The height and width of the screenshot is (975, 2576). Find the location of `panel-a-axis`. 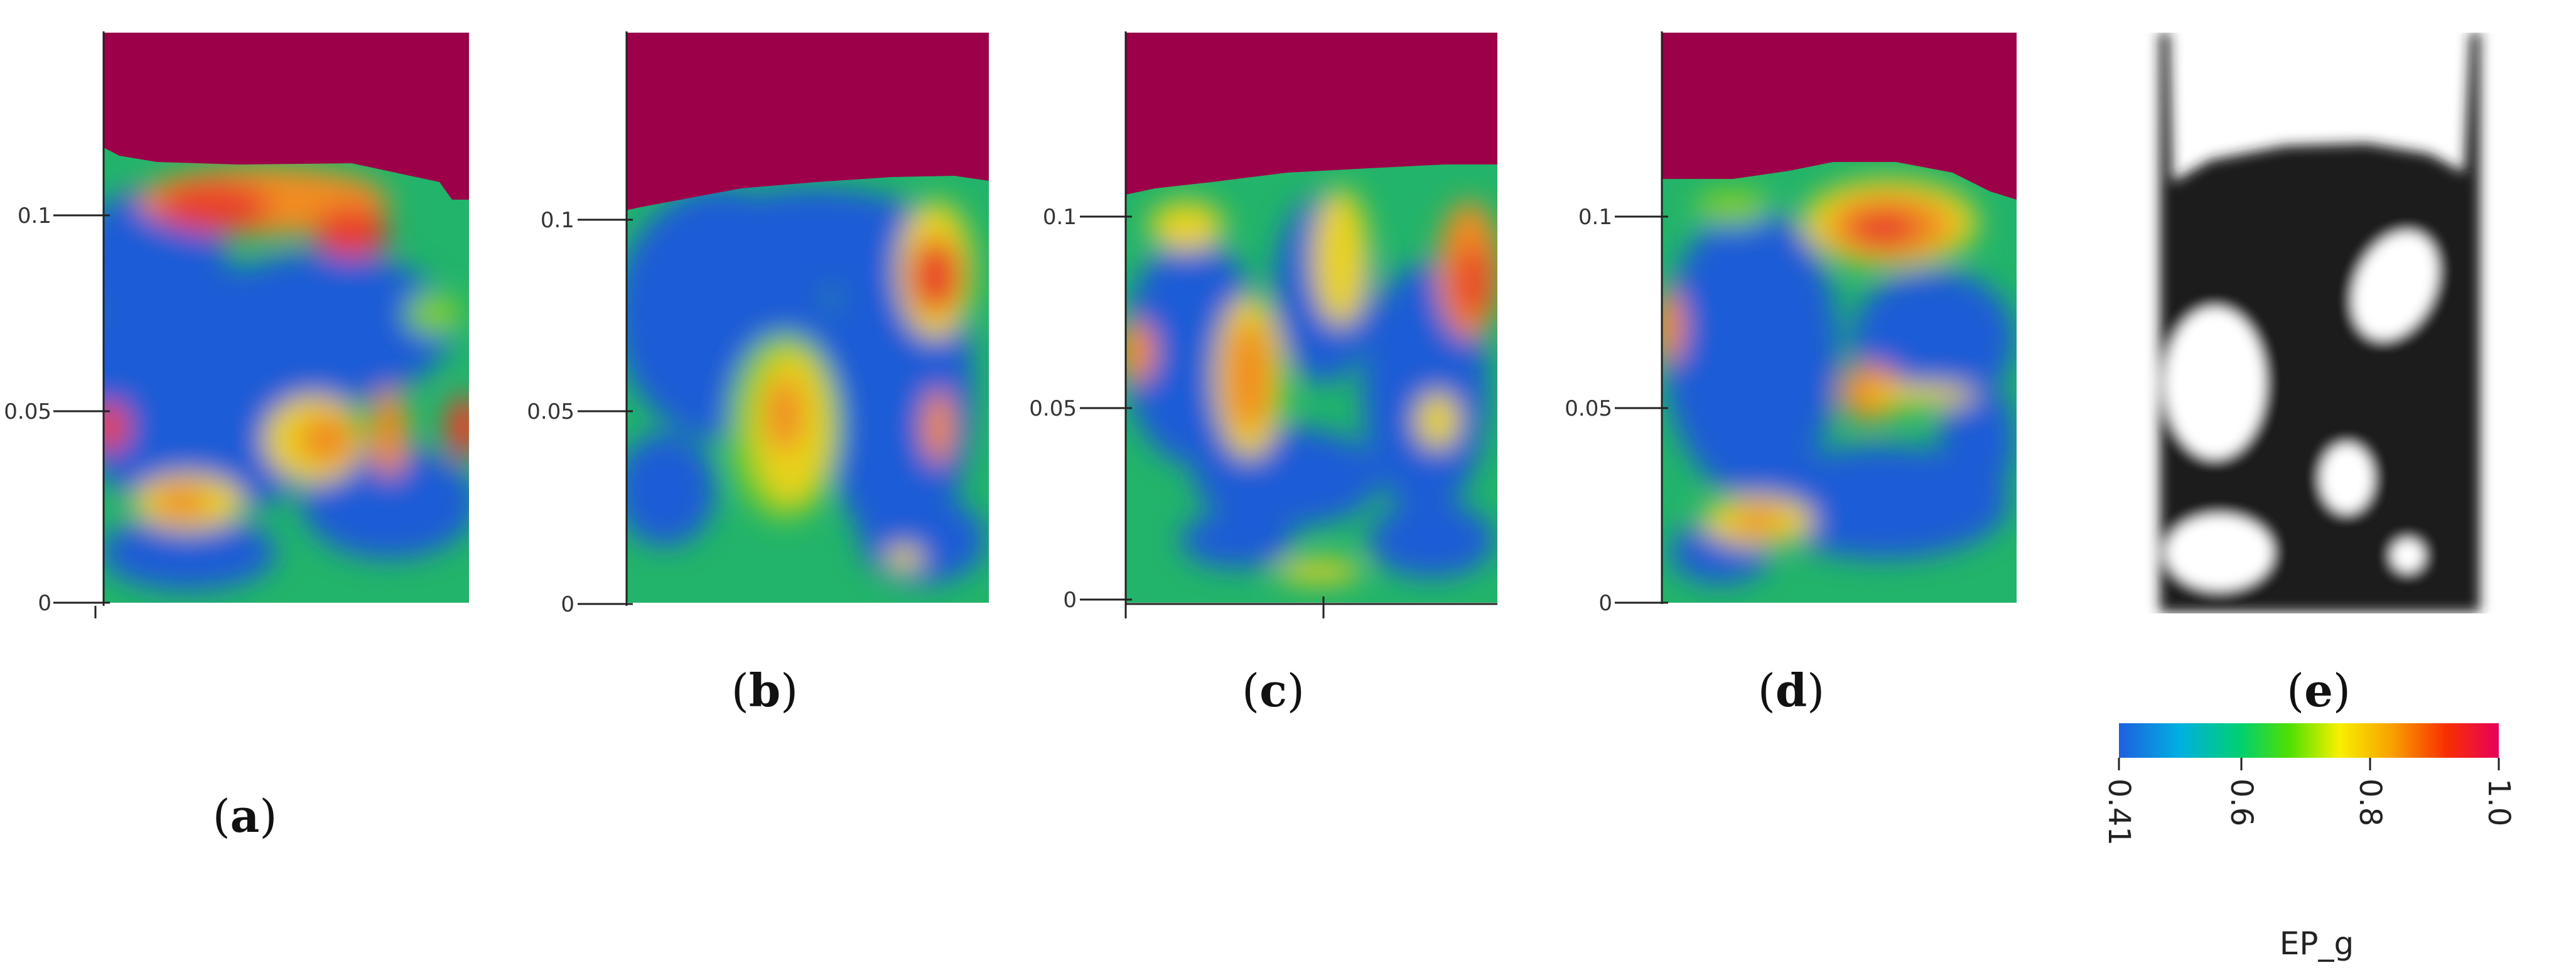

panel-a-axis is located at coordinates (81, 324).